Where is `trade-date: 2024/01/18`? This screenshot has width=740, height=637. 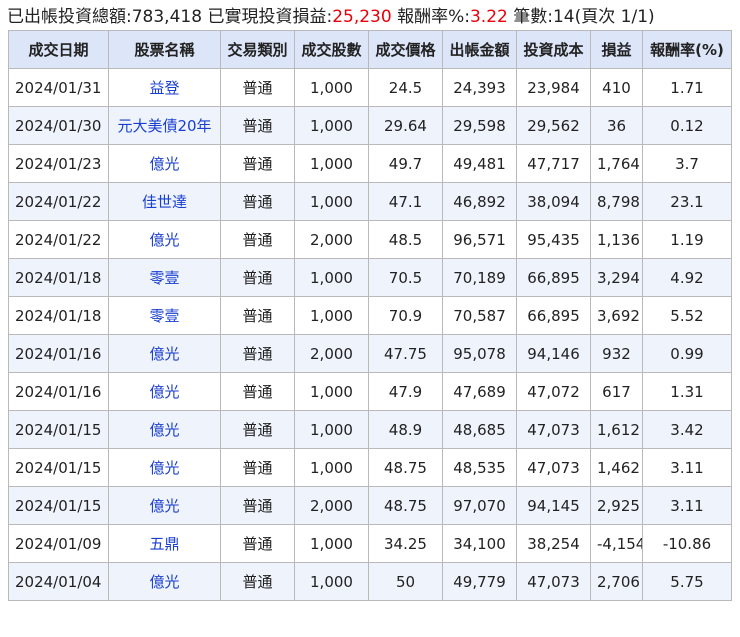
trade-date: 2024/01/18 is located at coordinates (58, 277).